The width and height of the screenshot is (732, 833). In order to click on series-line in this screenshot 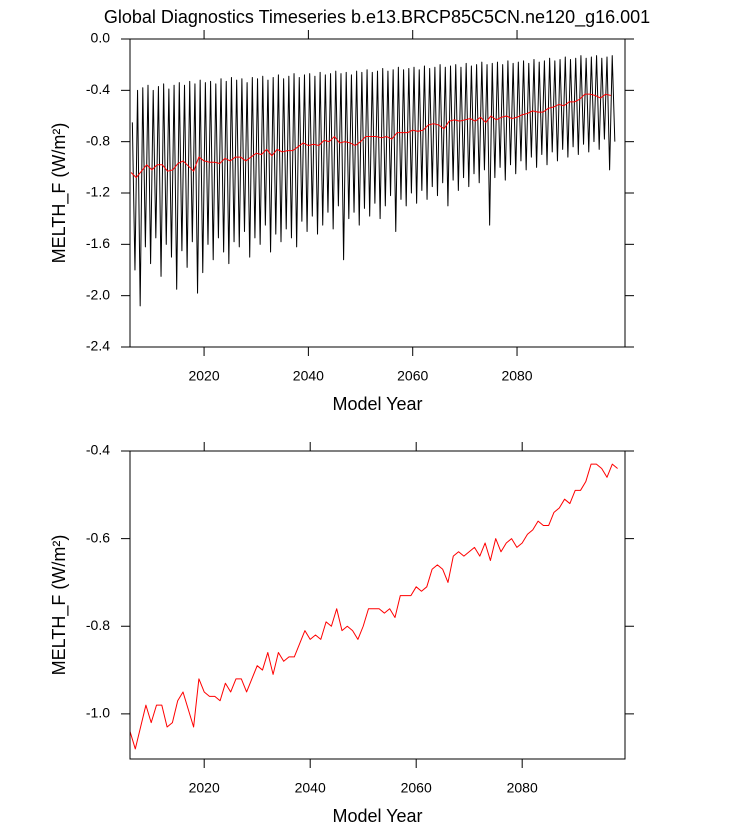, I will do `click(371, 136)`.